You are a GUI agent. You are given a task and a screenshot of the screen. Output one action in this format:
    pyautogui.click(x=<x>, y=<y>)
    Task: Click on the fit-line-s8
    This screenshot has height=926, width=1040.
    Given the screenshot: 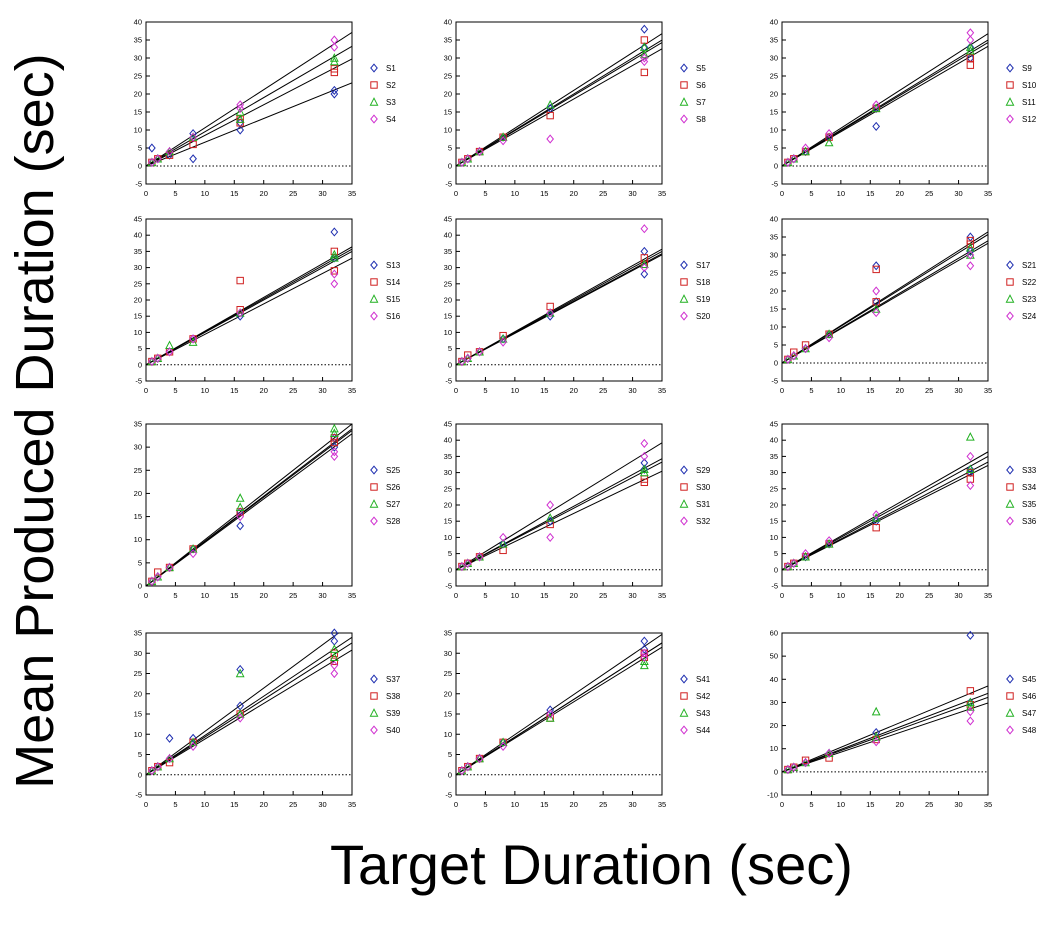 What is the action you would take?
    pyautogui.click(x=559, y=107)
    